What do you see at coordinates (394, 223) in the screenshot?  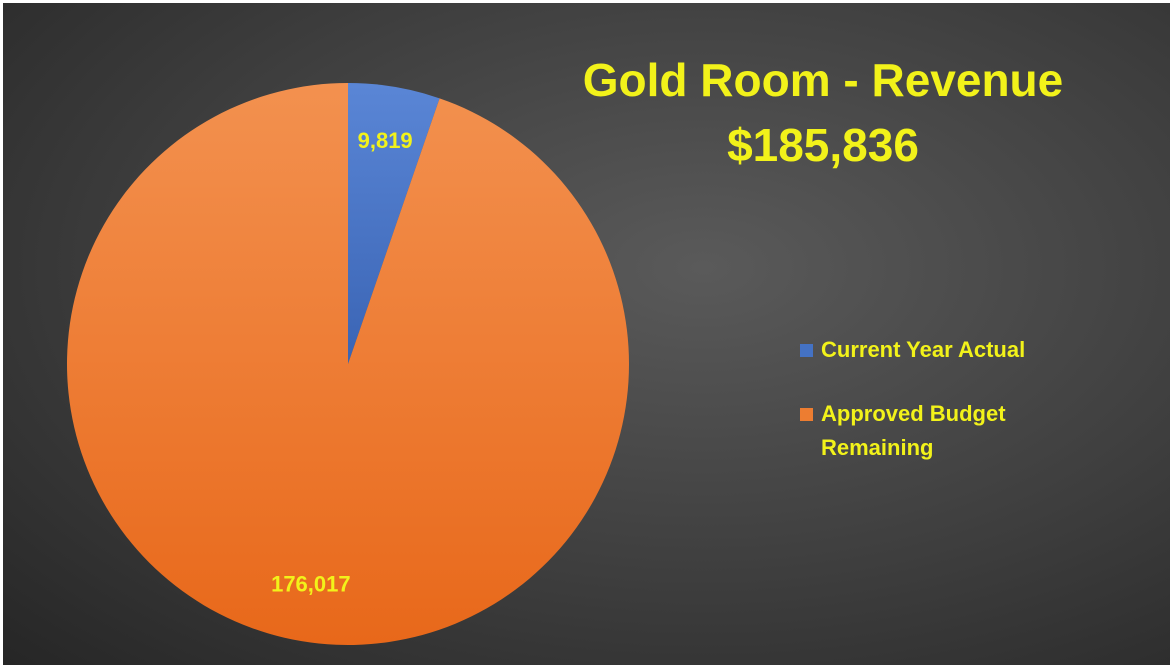 I see `pie-slice` at bounding box center [394, 223].